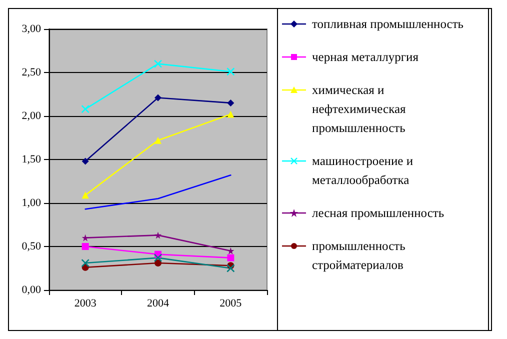  I want to click on y-tick-label: 2,00, so click(32, 116).